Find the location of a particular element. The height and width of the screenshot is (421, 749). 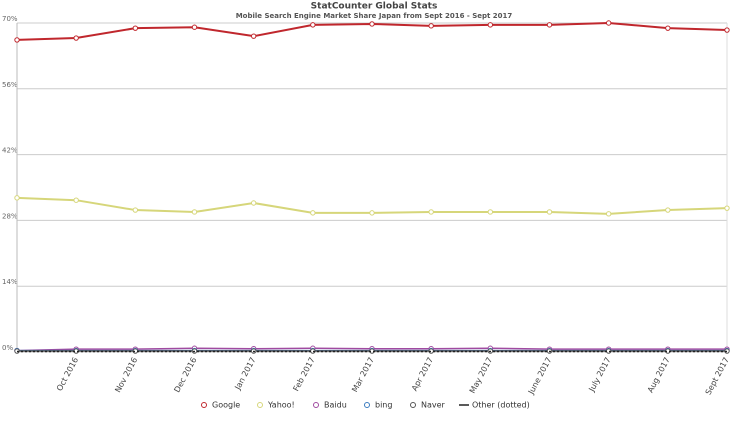

legend-item: Baidu is located at coordinates (330, 405).